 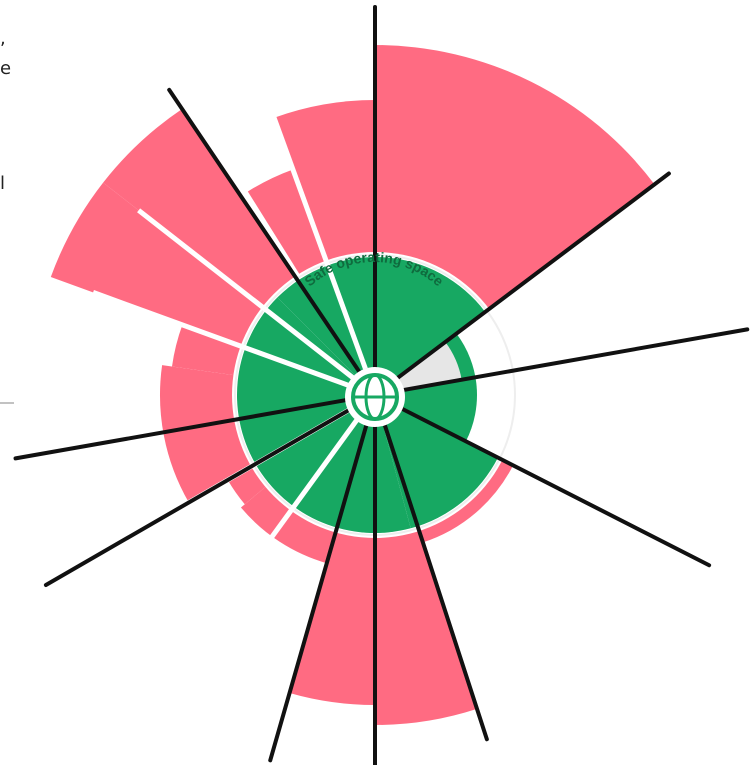 What do you see at coordinates (3, 38) in the screenshot?
I see `clipped-text-fragment-1: ,` at bounding box center [3, 38].